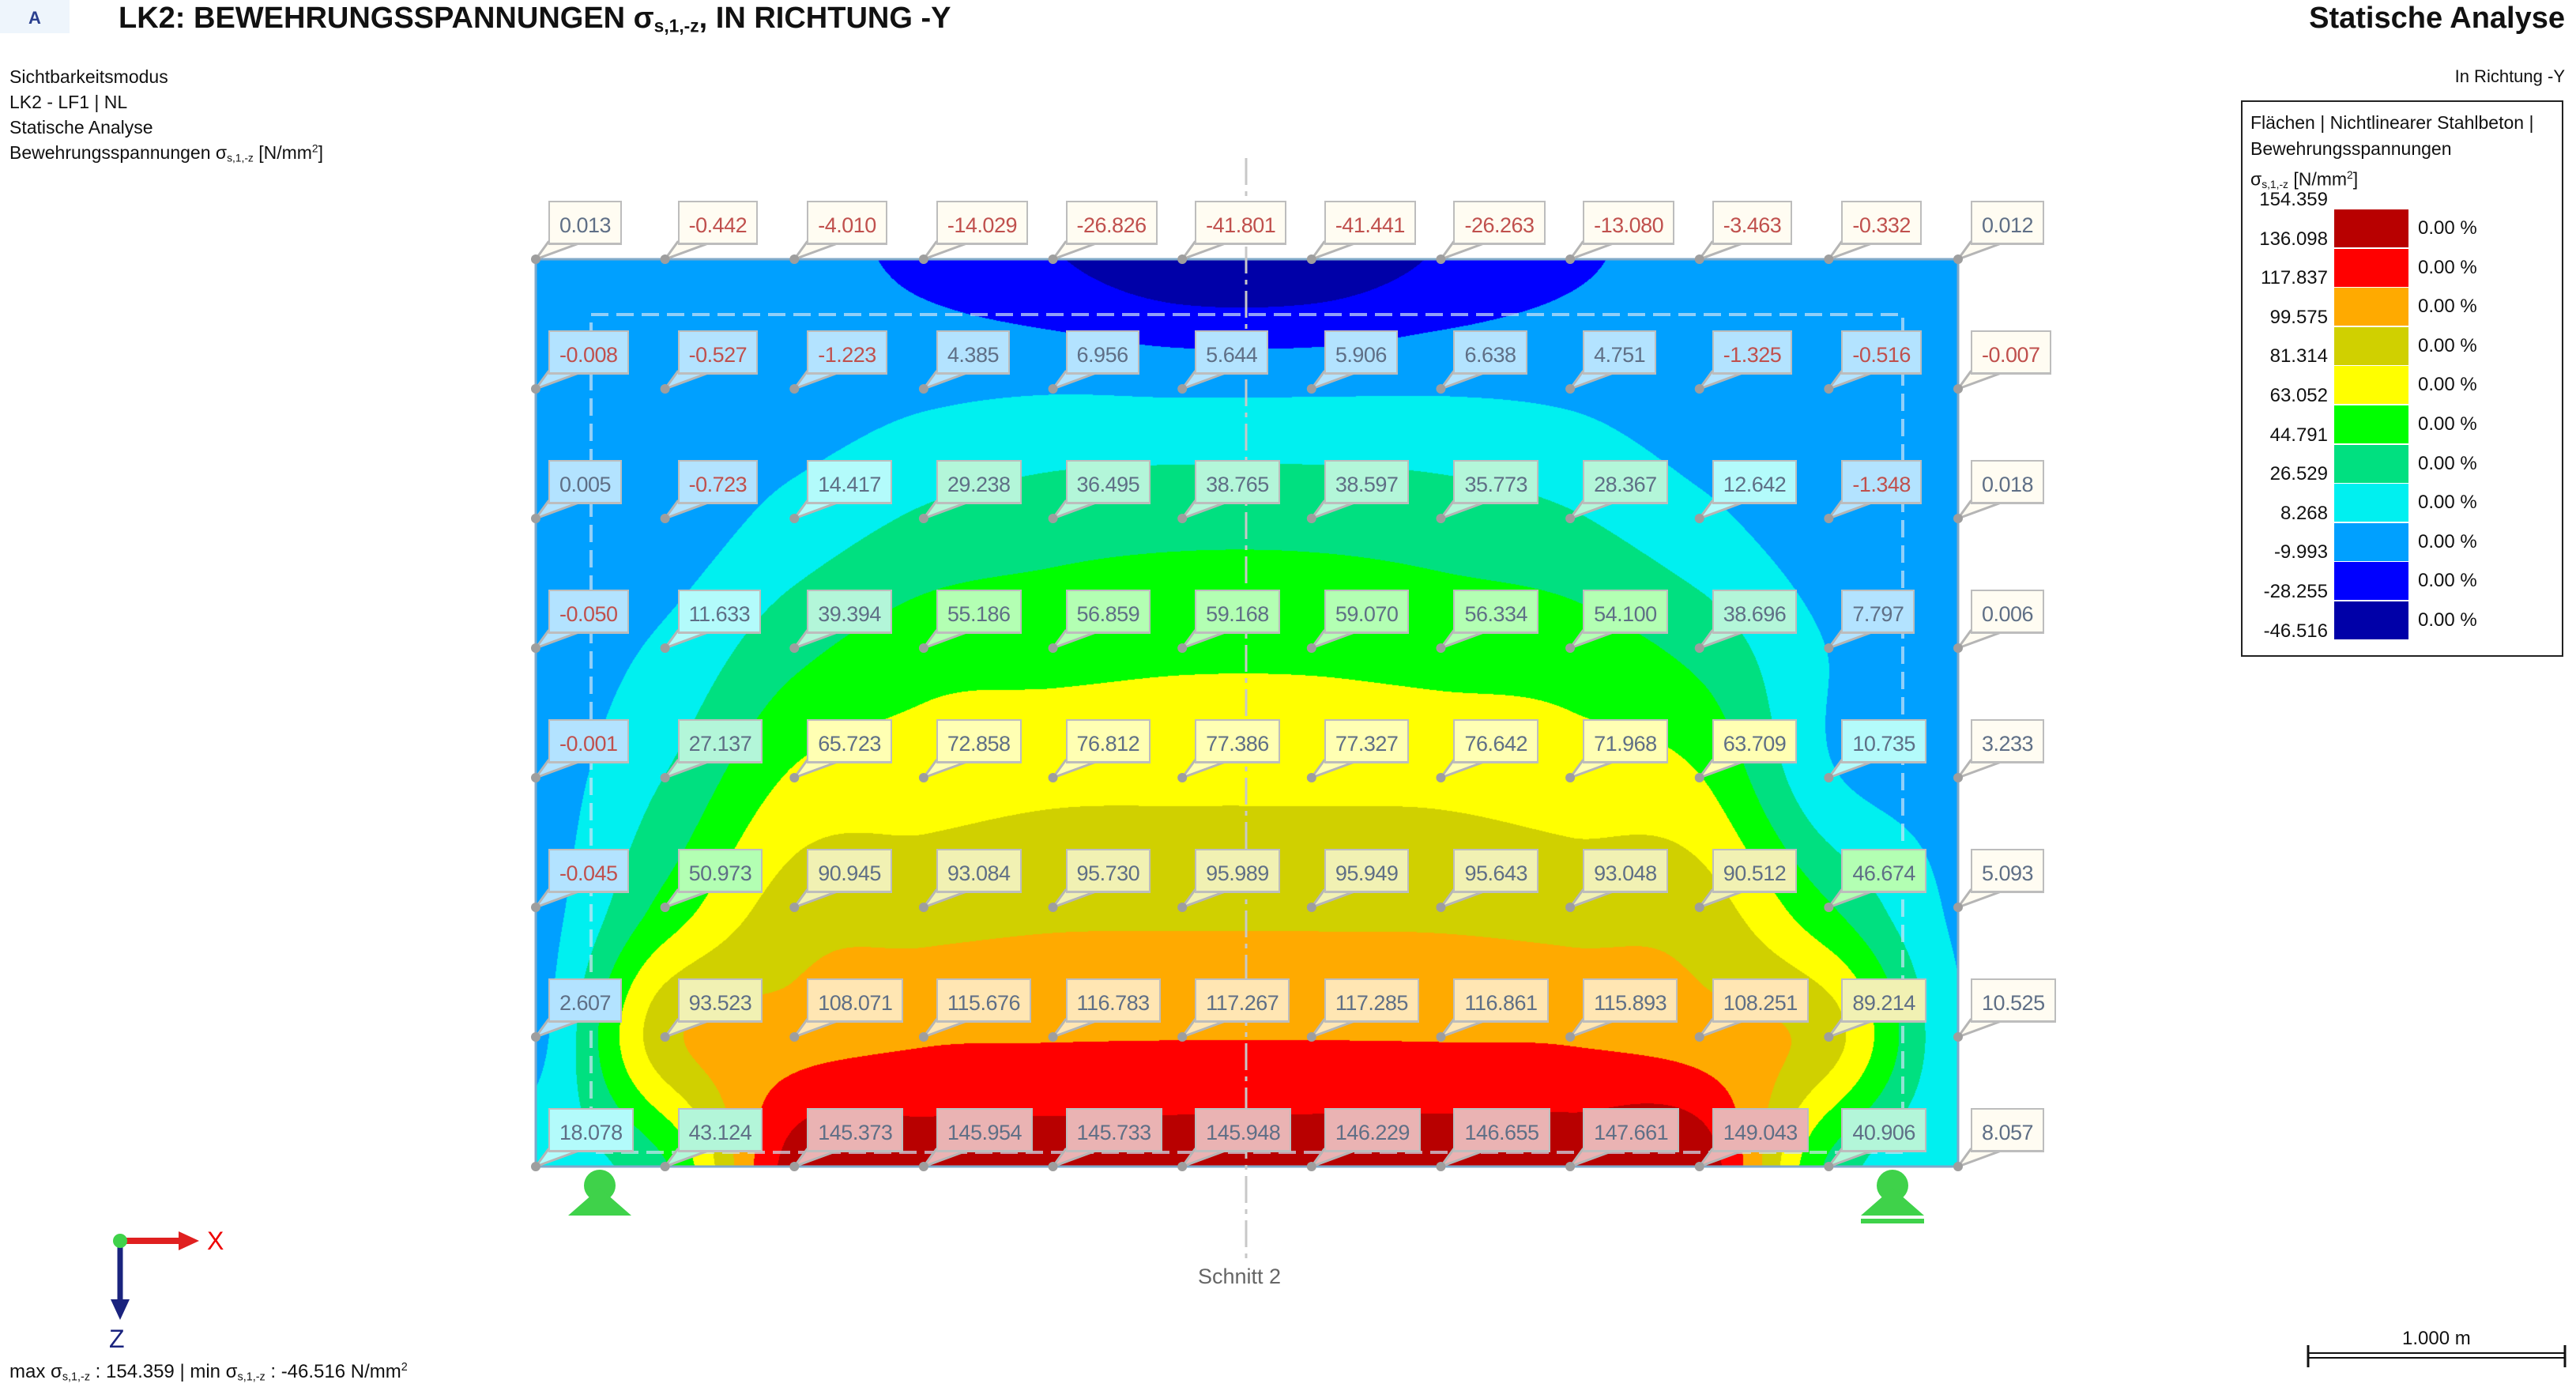 Image resolution: width=2576 pixels, height=1391 pixels. I want to click on value-label: -0.527, so click(718, 352).